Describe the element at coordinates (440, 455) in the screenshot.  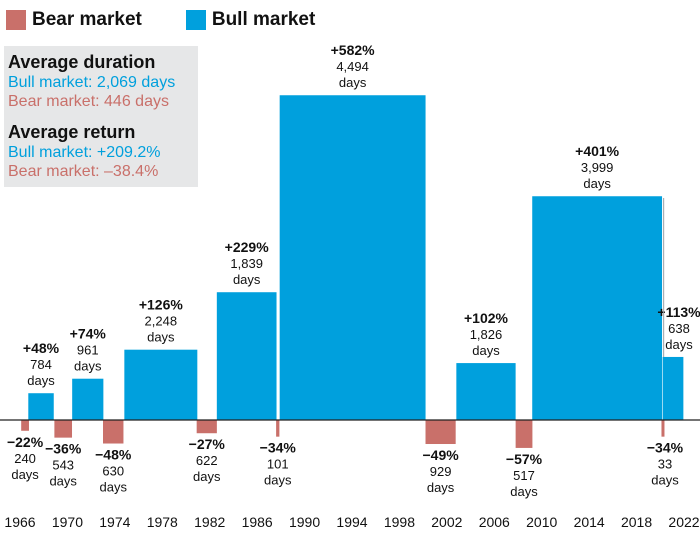
I see `bear-return-label: −49%` at that location.